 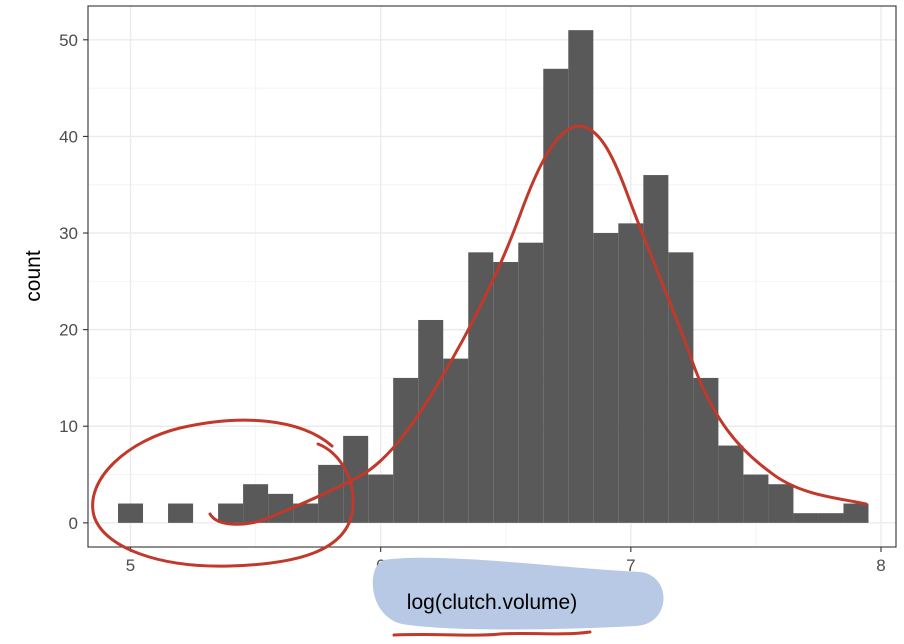 I want to click on xlabel-highlight, so click(x=518, y=593).